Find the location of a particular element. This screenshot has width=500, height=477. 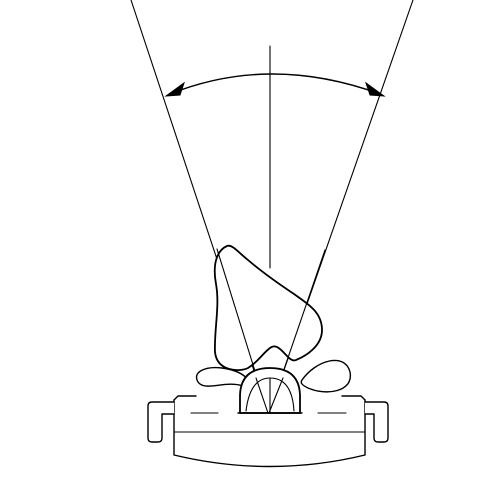

fov-angle-arc is located at coordinates (275, 84).